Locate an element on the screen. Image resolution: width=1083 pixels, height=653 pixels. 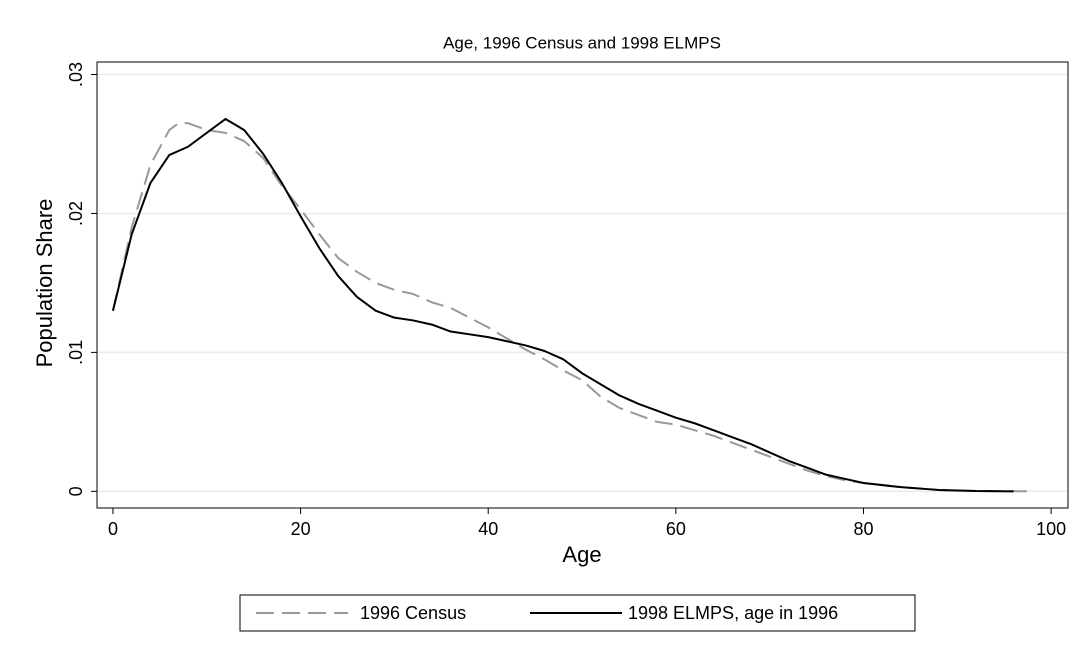
chart-title: Age, 1996 Census and 1998 ELMPS is located at coordinates (582, 42).